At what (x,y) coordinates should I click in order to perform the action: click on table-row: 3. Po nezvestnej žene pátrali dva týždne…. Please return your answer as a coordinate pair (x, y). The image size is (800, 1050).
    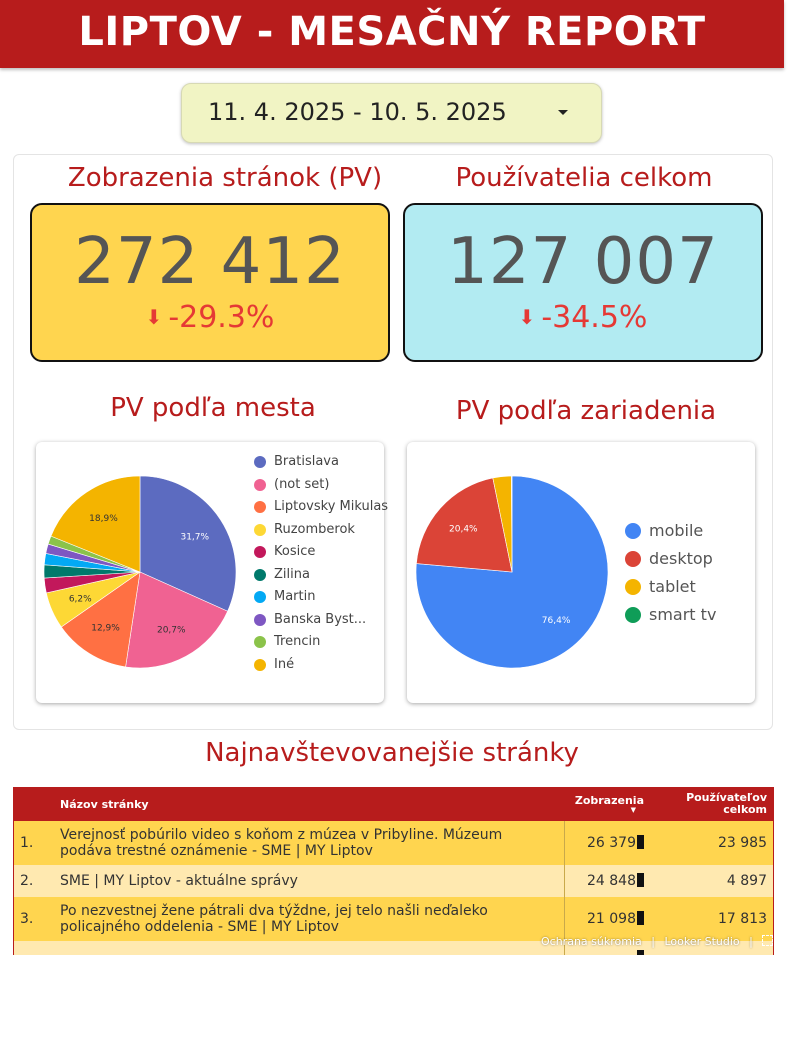
    Looking at the image, I should click on (393, 919).